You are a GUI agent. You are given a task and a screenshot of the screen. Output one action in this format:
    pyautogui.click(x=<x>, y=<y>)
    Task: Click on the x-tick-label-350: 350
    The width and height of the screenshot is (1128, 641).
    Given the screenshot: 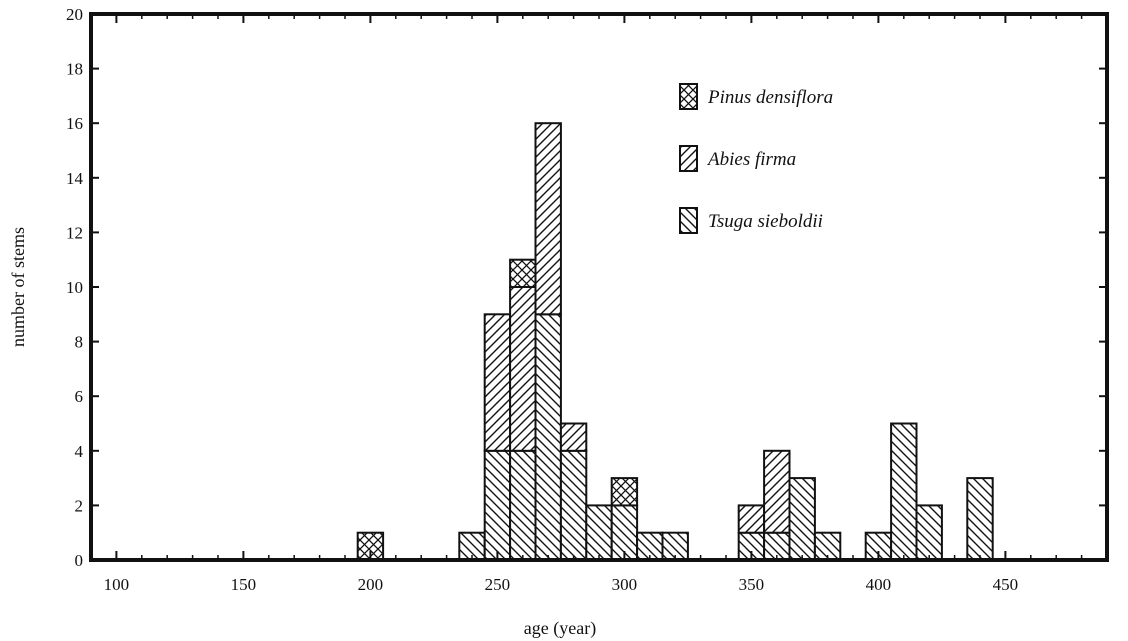 What is the action you would take?
    pyautogui.click(x=752, y=584)
    